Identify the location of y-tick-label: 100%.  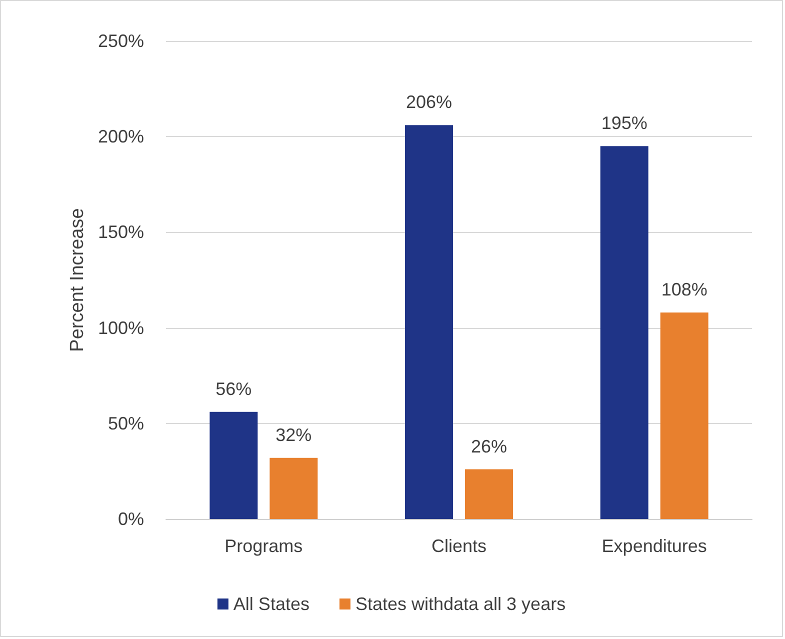
(121, 328).